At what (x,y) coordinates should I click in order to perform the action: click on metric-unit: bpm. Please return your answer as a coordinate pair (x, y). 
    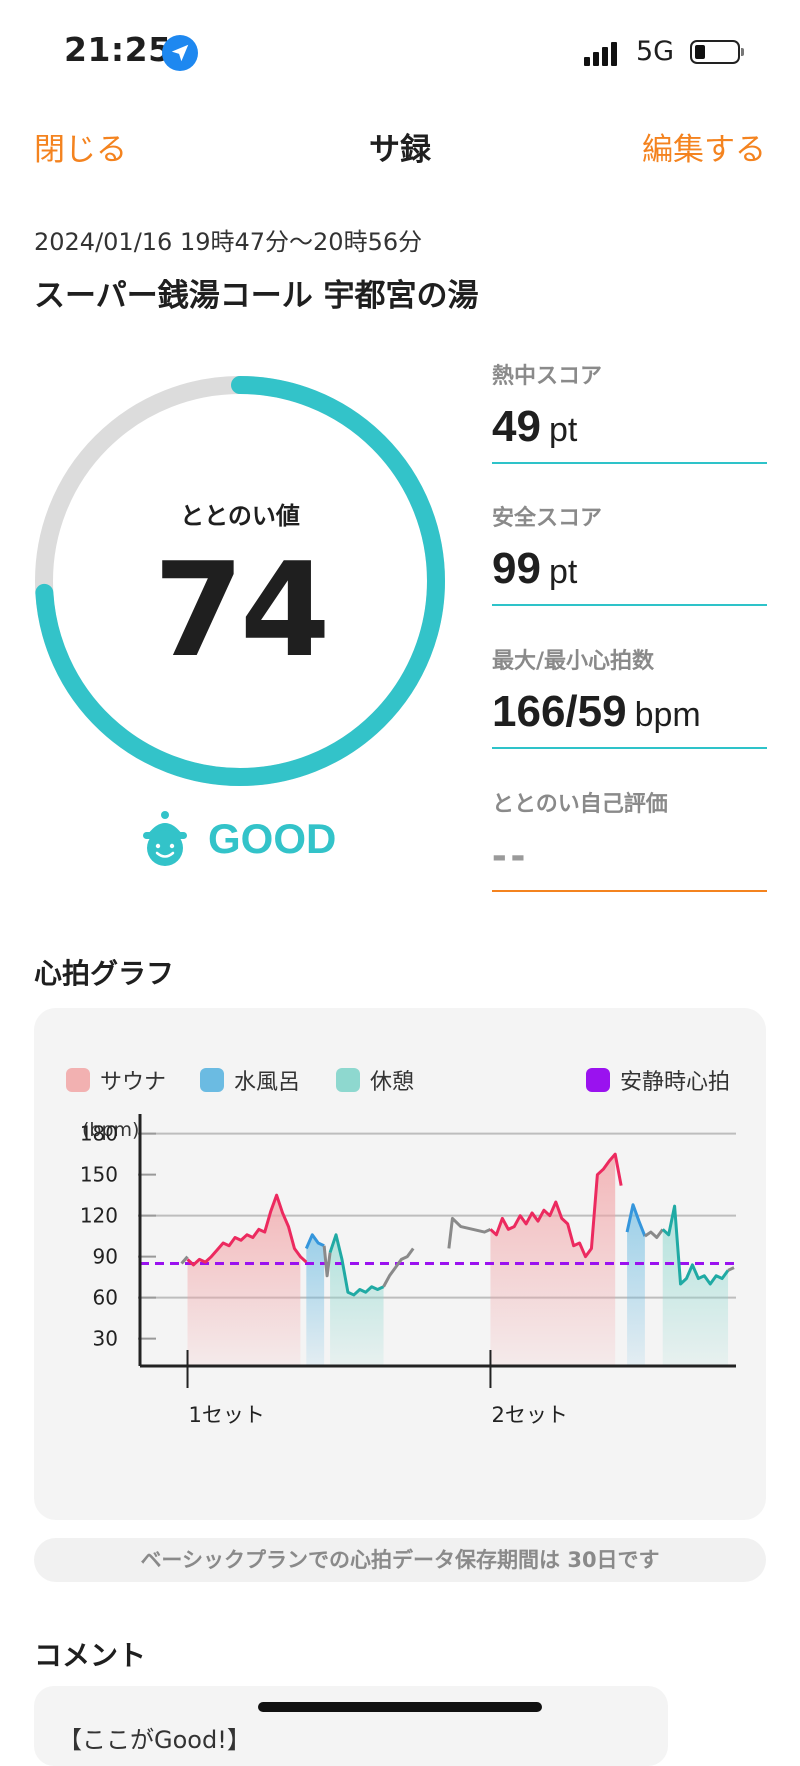
    Looking at the image, I should click on (667, 715).